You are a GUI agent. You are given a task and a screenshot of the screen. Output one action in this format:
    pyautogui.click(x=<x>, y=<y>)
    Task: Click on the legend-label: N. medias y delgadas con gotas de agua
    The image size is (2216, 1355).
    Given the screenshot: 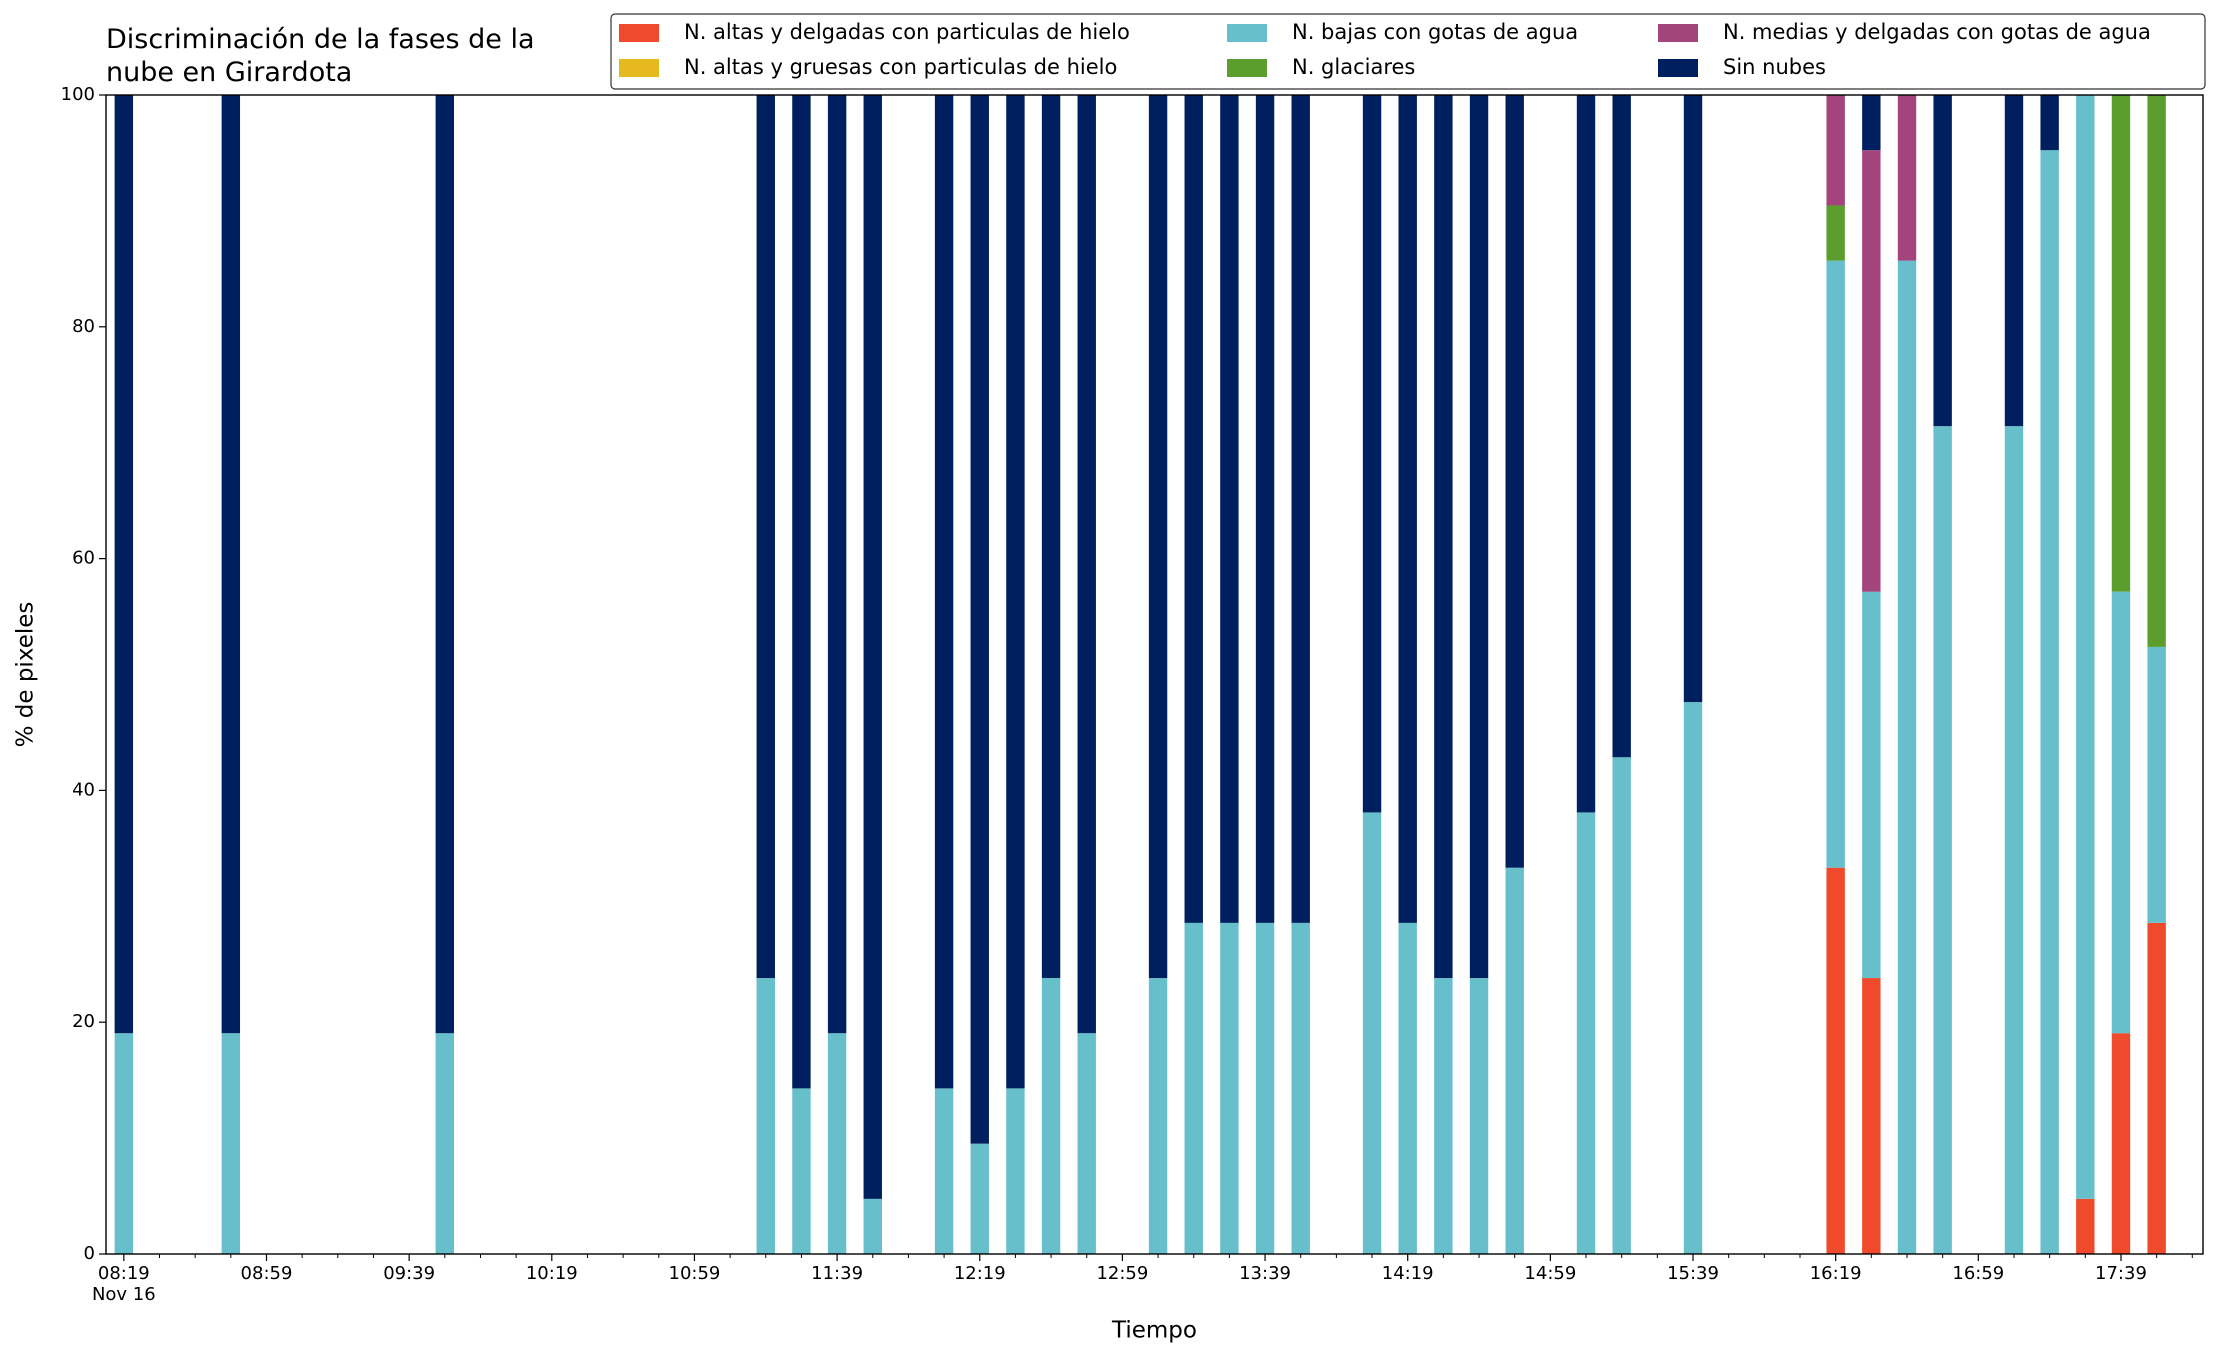 What is the action you would take?
    pyautogui.click(x=1937, y=32)
    